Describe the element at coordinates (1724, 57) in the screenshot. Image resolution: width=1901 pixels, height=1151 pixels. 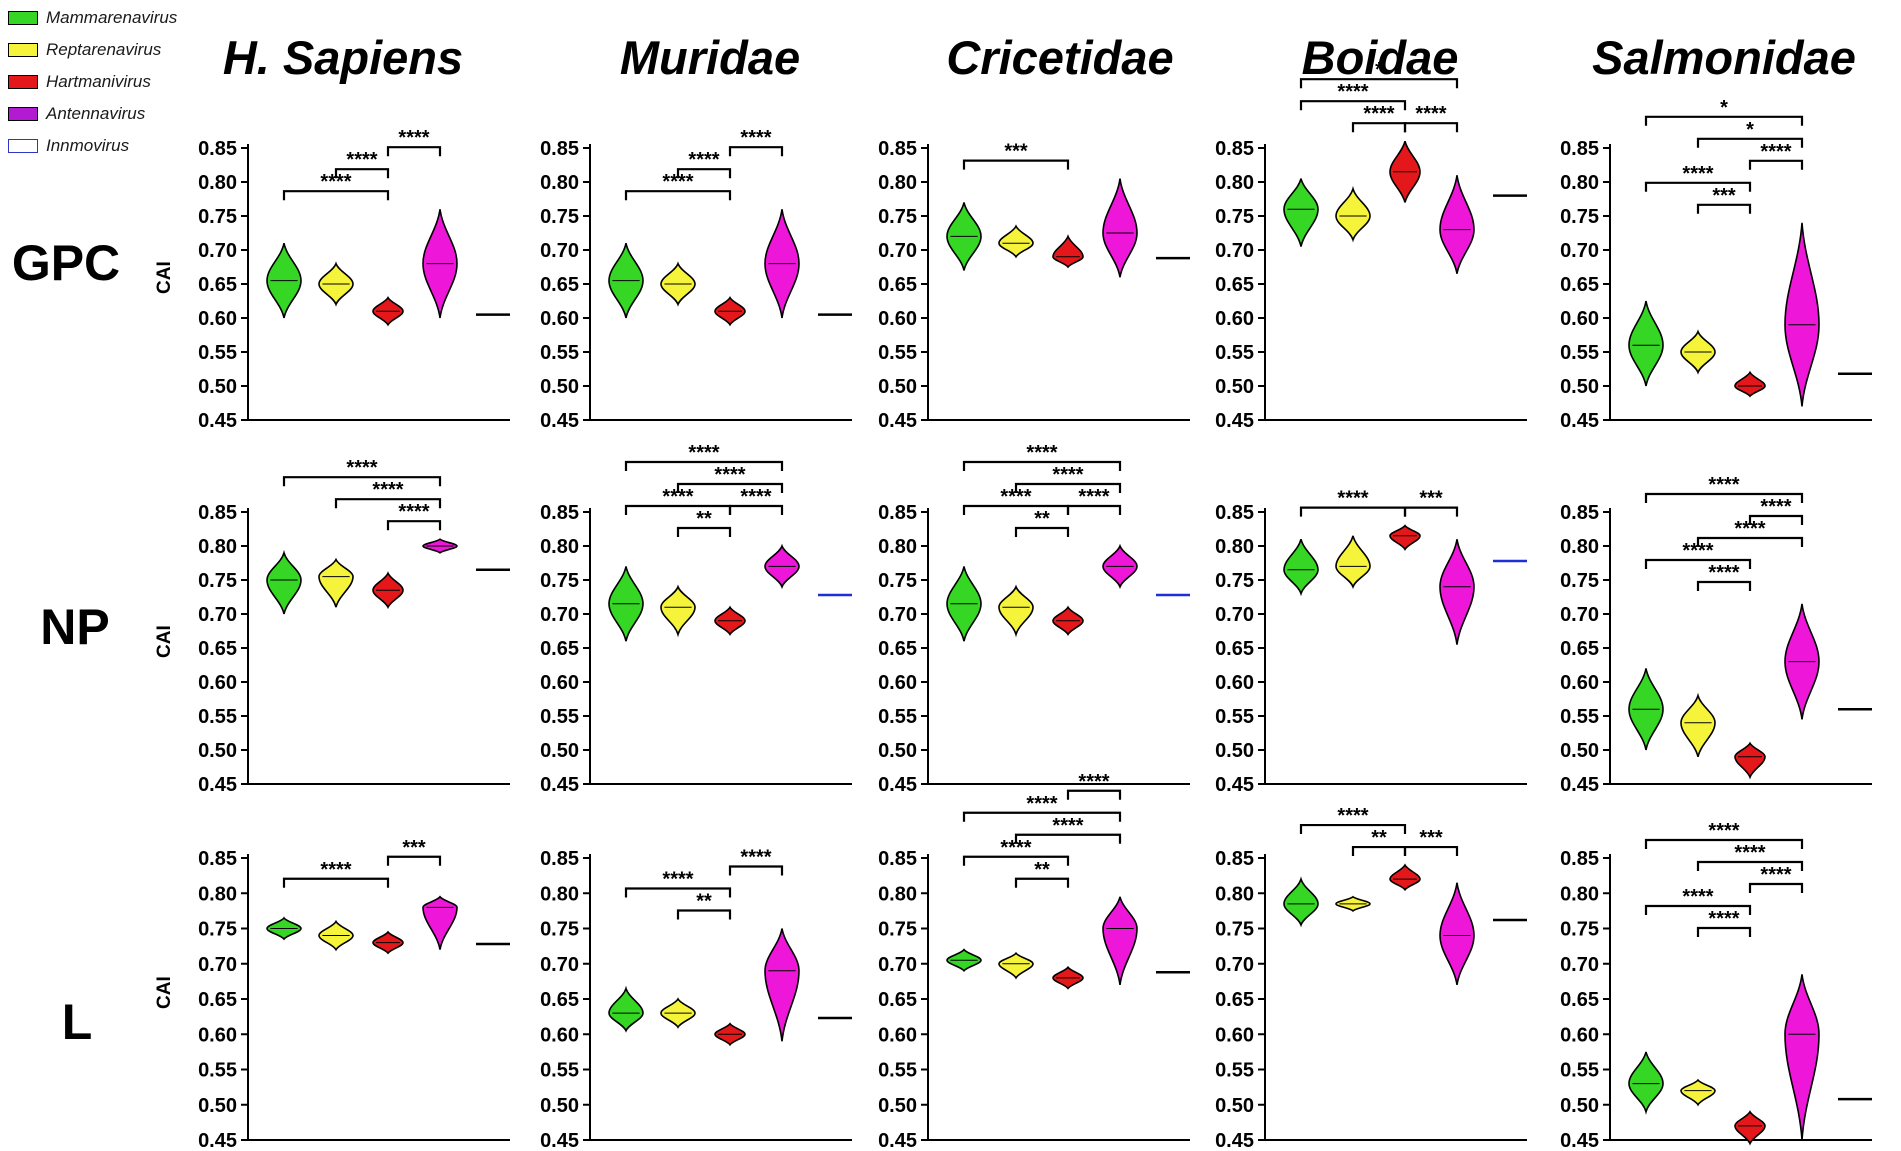
I see `column-title: Salmonidae` at that location.